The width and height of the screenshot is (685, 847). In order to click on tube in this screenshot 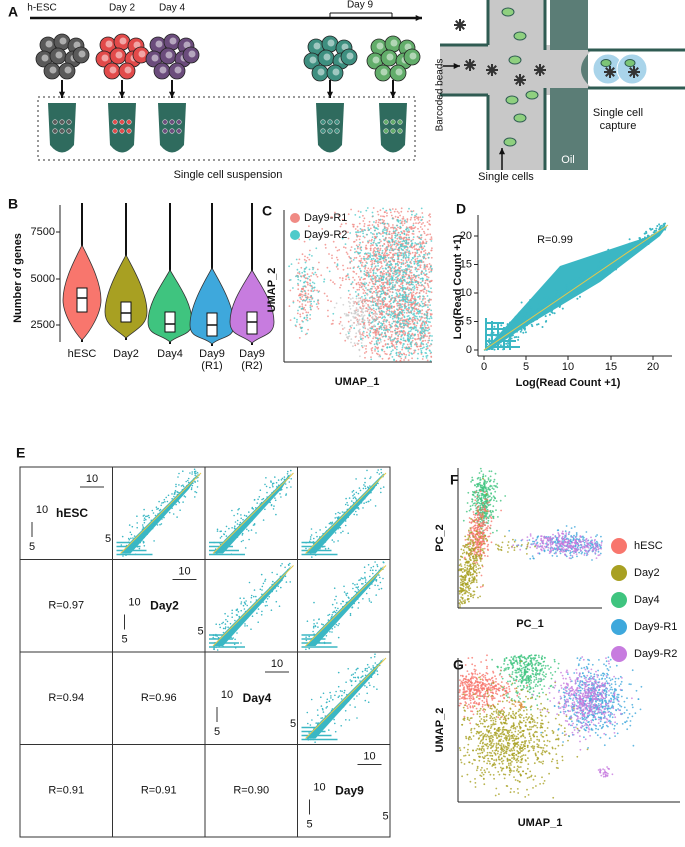, I will do `click(122, 128)`.